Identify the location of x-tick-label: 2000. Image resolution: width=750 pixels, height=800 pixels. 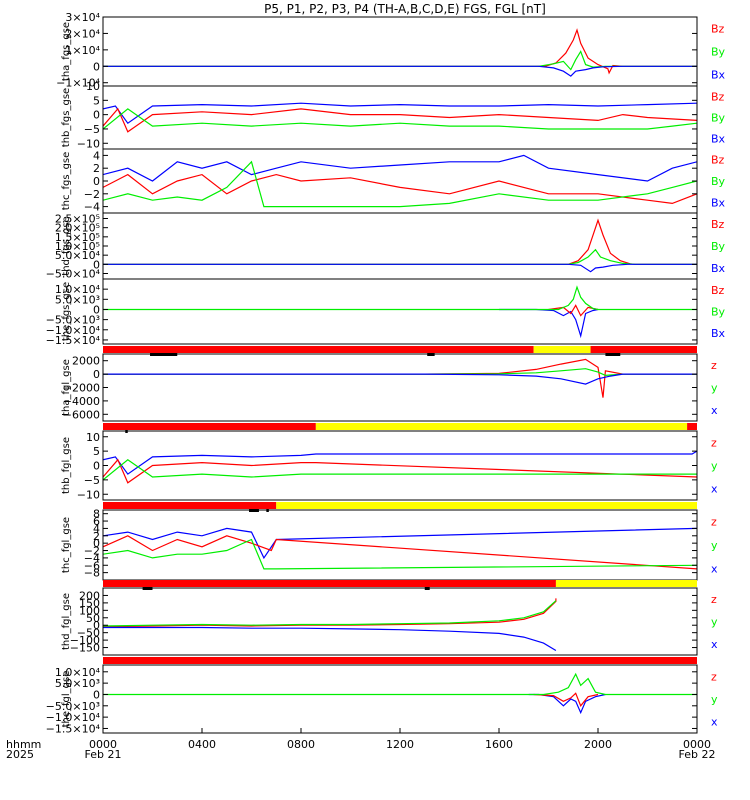
(598, 744).